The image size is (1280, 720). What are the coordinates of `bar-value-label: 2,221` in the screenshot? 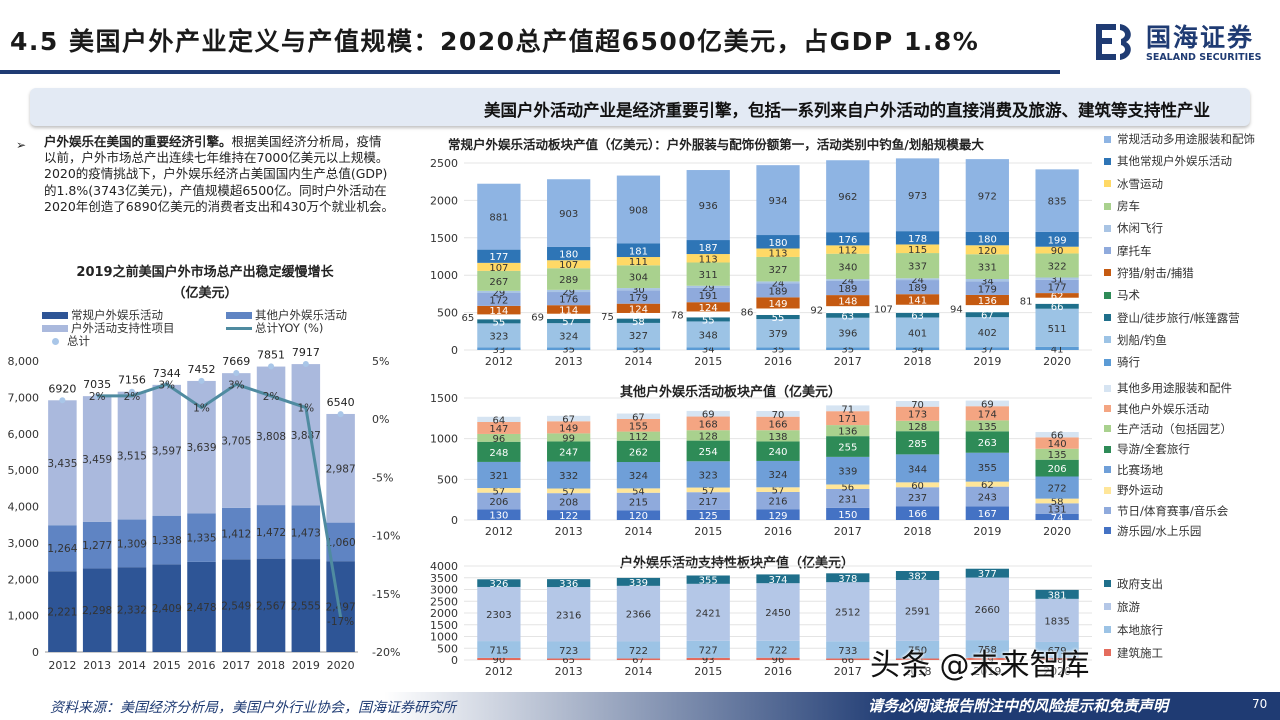 It's located at (62, 613).